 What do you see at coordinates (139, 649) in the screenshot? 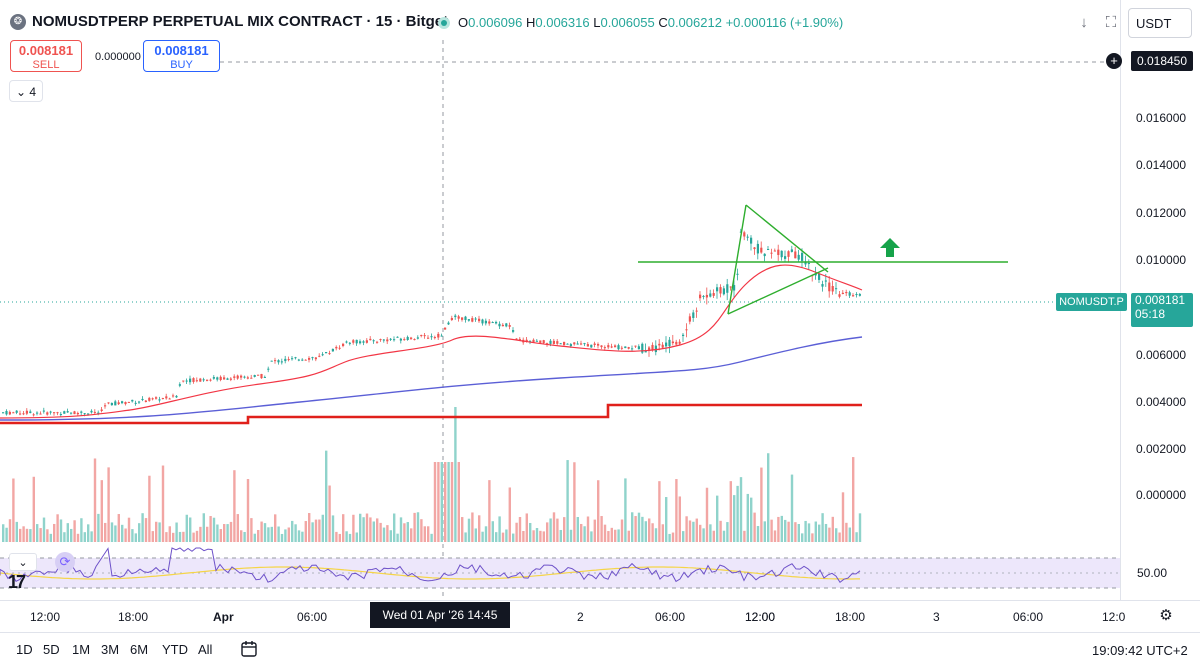
I see `range-button-6m: 6M` at bounding box center [139, 649].